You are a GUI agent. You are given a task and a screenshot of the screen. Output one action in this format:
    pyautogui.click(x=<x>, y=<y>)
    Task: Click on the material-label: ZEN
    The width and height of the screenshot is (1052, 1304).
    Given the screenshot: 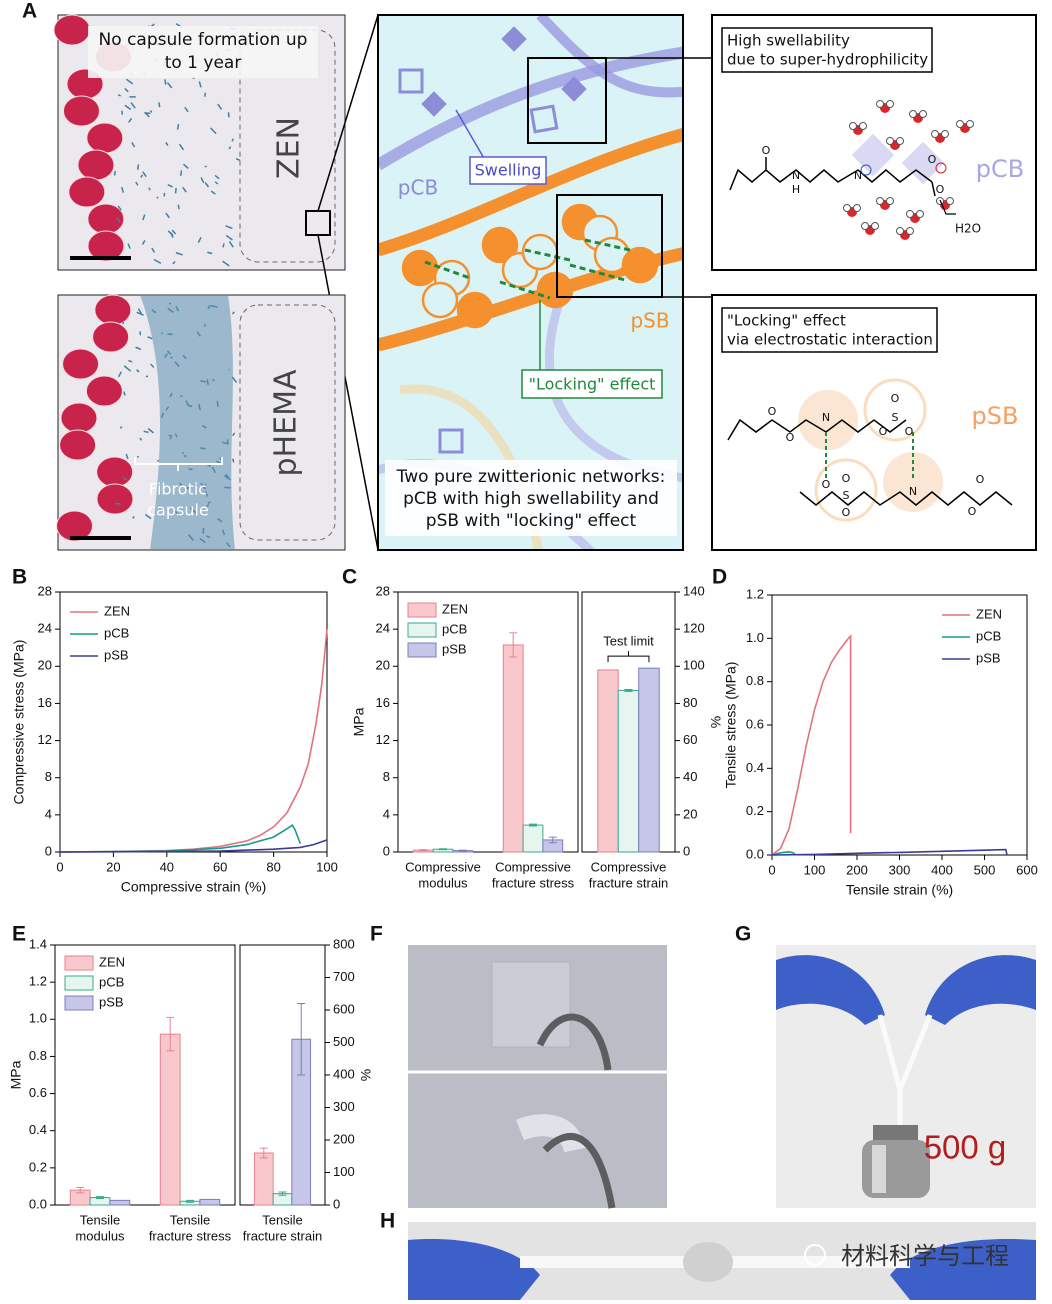 What is the action you would take?
    pyautogui.click(x=289, y=148)
    